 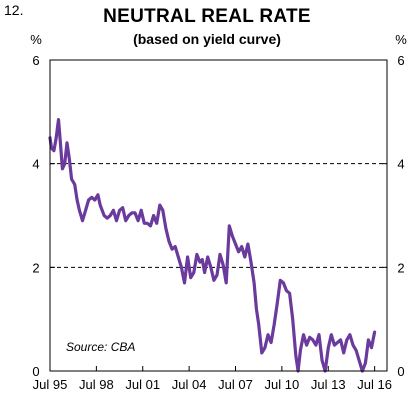 What do you see at coordinates (36, 39) in the screenshot?
I see `y-axis-unit-left: %` at bounding box center [36, 39].